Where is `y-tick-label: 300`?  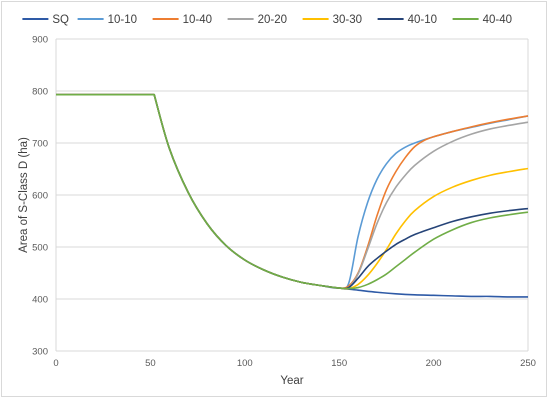
y-tick-label: 300 is located at coordinates (40, 352).